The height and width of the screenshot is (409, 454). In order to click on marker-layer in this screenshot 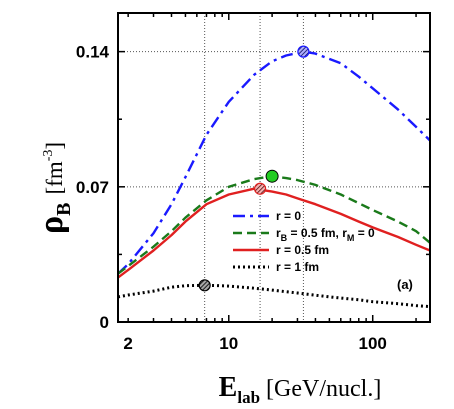, I will do `click(254, 168)`.